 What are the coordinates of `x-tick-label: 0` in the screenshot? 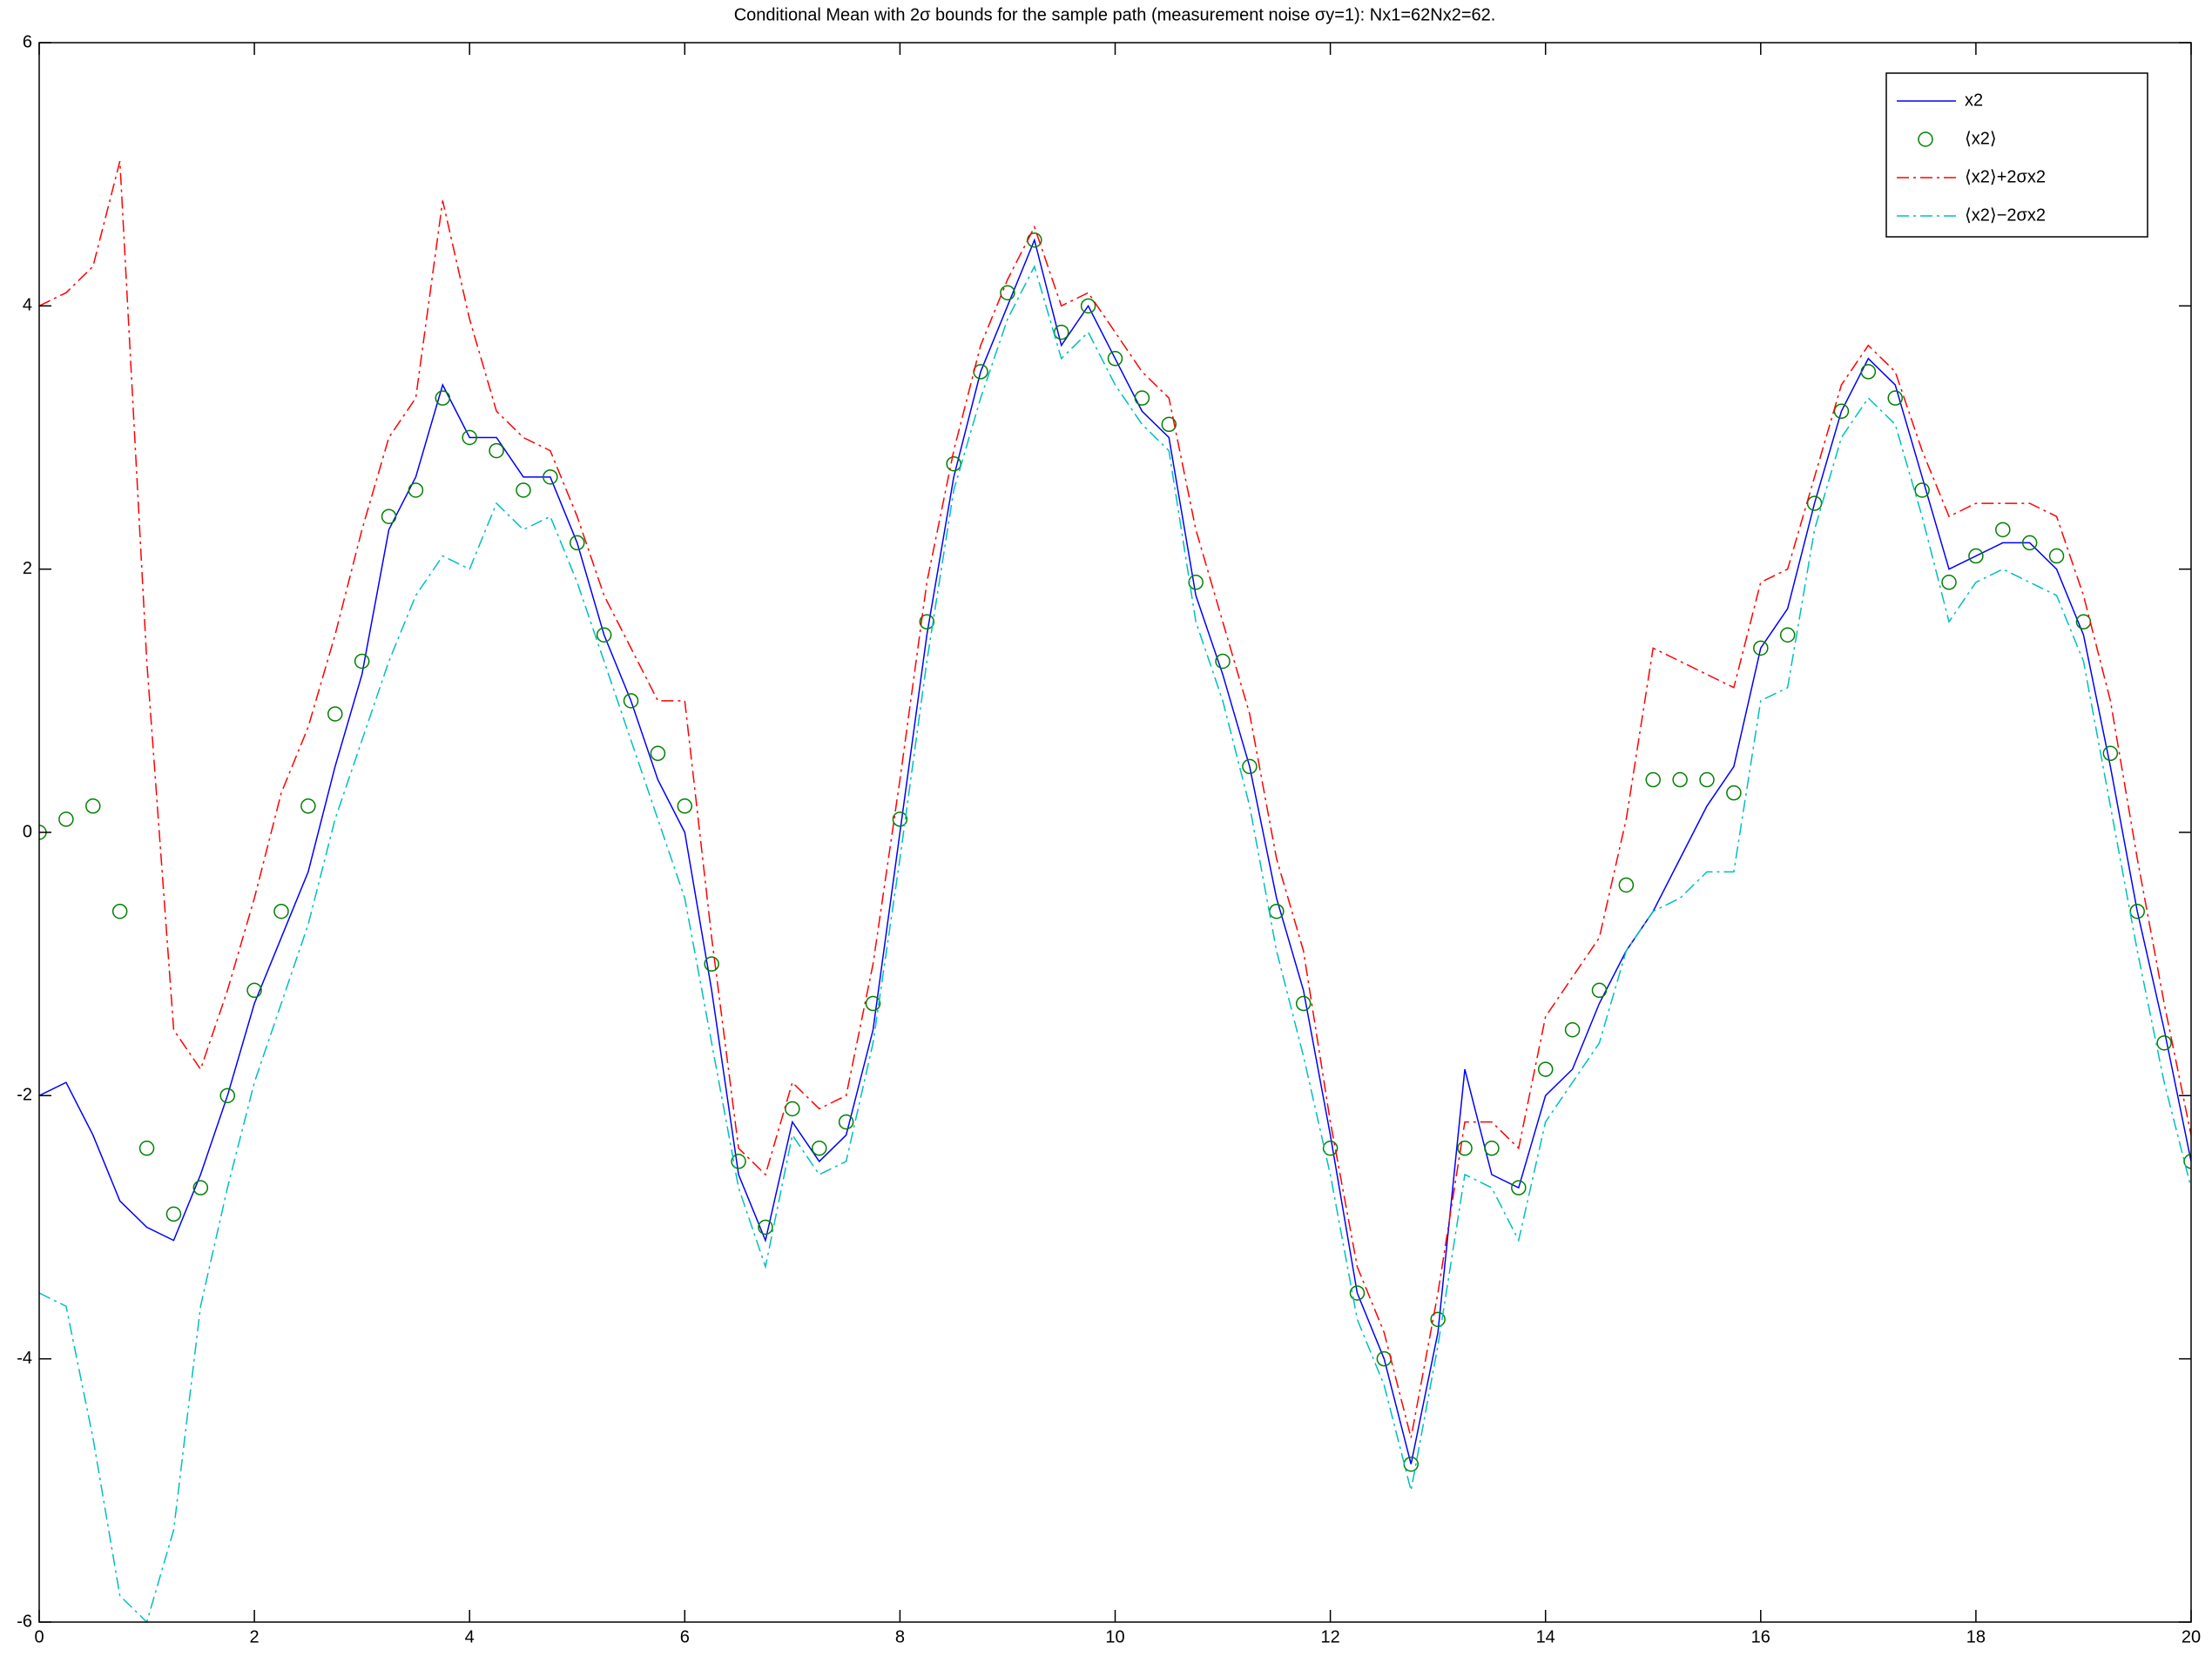 It's located at (39, 1636).